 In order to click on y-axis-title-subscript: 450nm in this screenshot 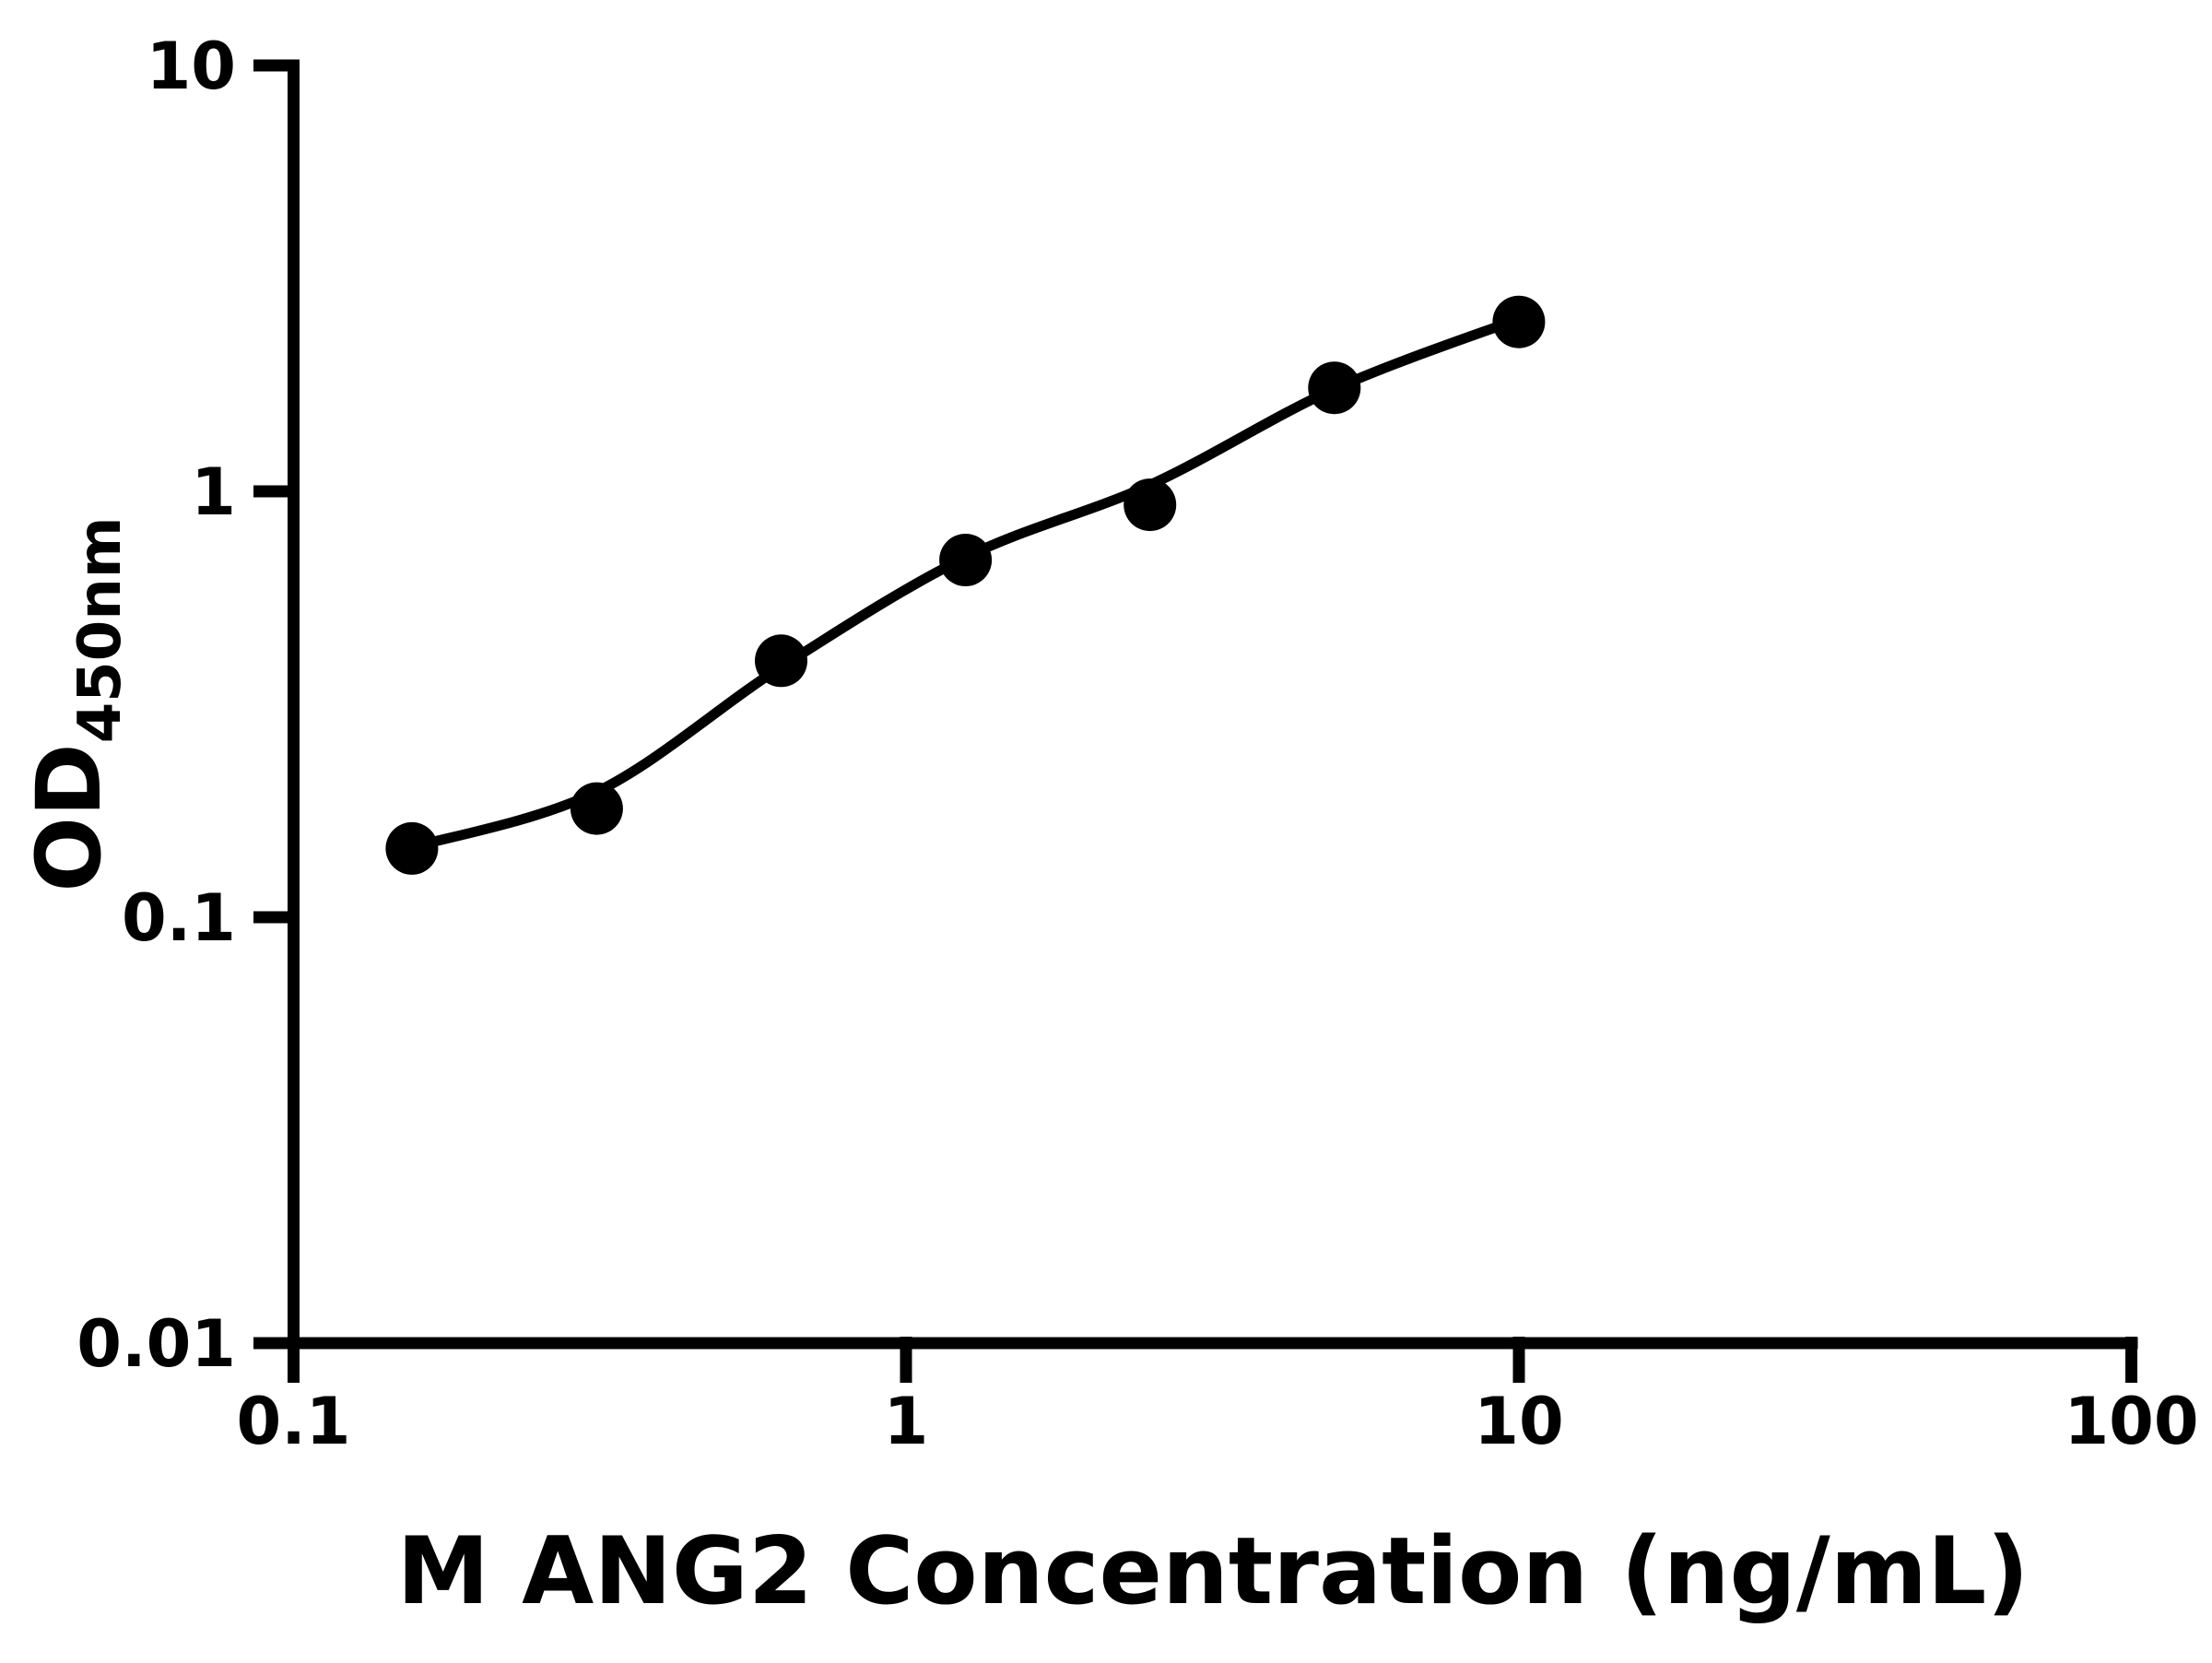, I will do `click(100, 629)`.